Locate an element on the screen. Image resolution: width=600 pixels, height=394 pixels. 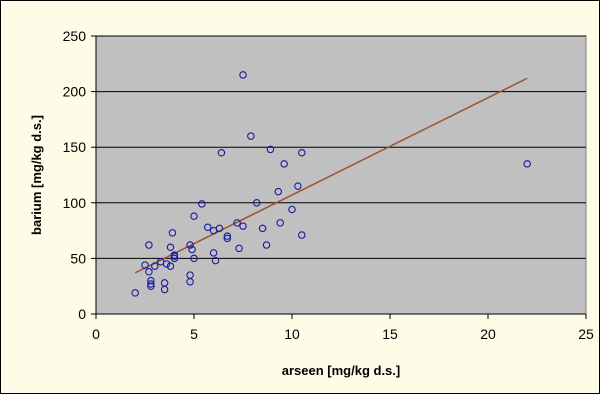
x-tick-label: 0 is located at coordinates (96, 334).